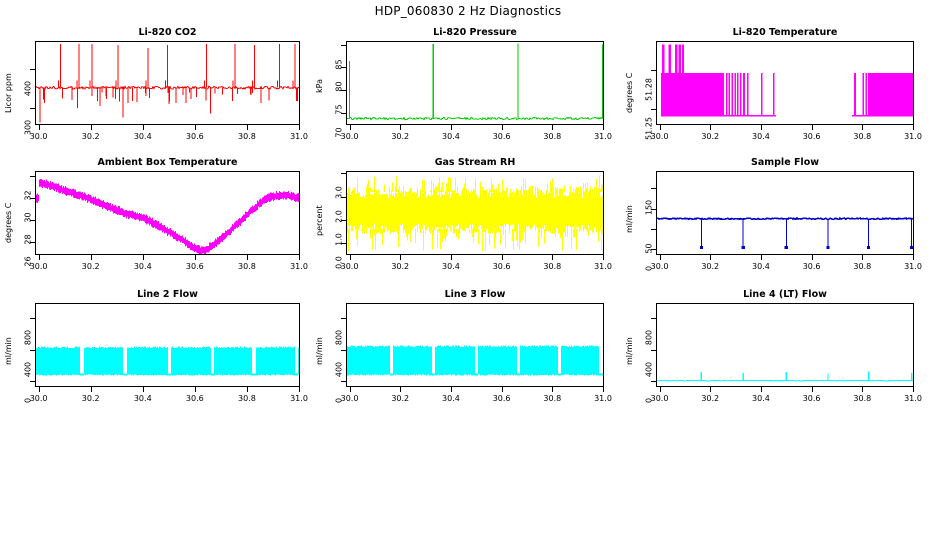 Image resolution: width=936 pixels, height=540 pixels. What do you see at coordinates (475, 294) in the screenshot?
I see `panel-title: Line 3 Flow` at bounding box center [475, 294].